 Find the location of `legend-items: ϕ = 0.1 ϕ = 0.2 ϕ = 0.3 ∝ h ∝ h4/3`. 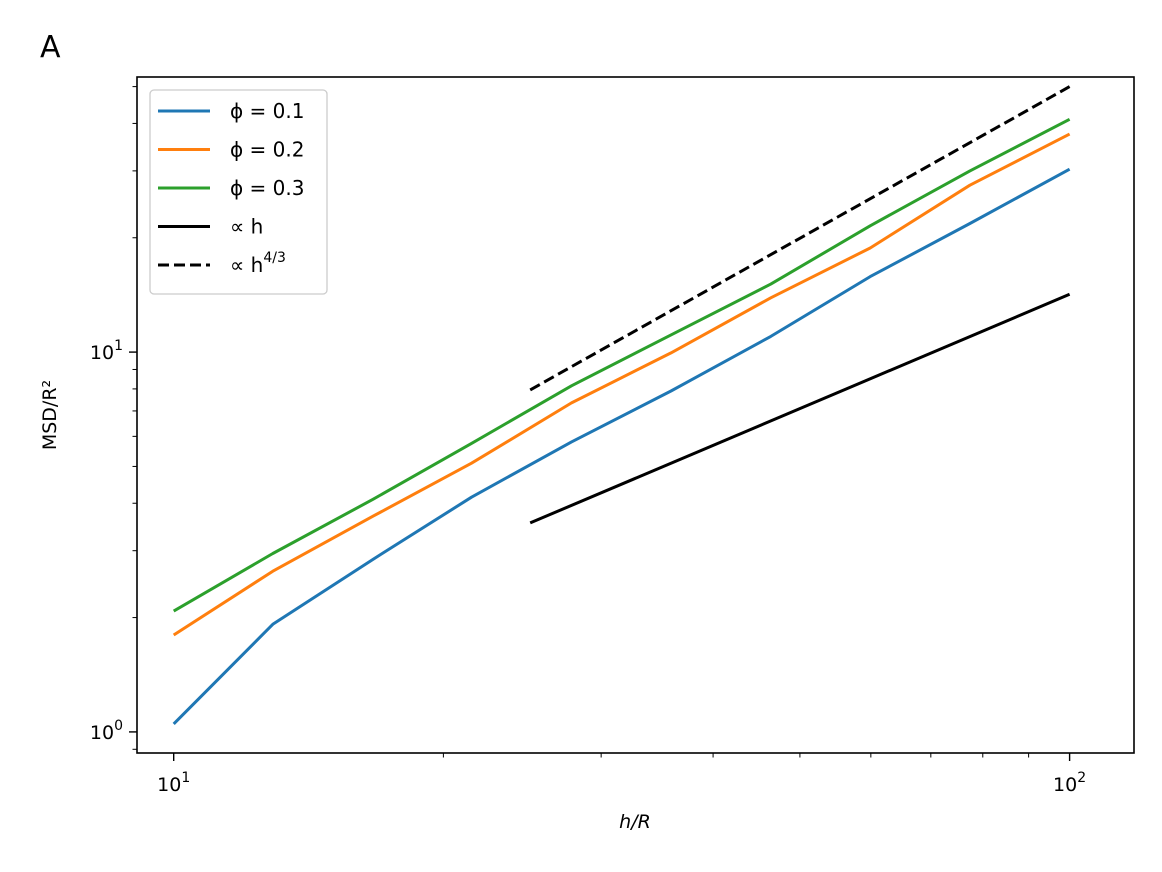

legend-items: ϕ = 0.1 ϕ = 0.2 ϕ = 0.3 ∝ h ∝ h4/3 is located at coordinates (231, 188).